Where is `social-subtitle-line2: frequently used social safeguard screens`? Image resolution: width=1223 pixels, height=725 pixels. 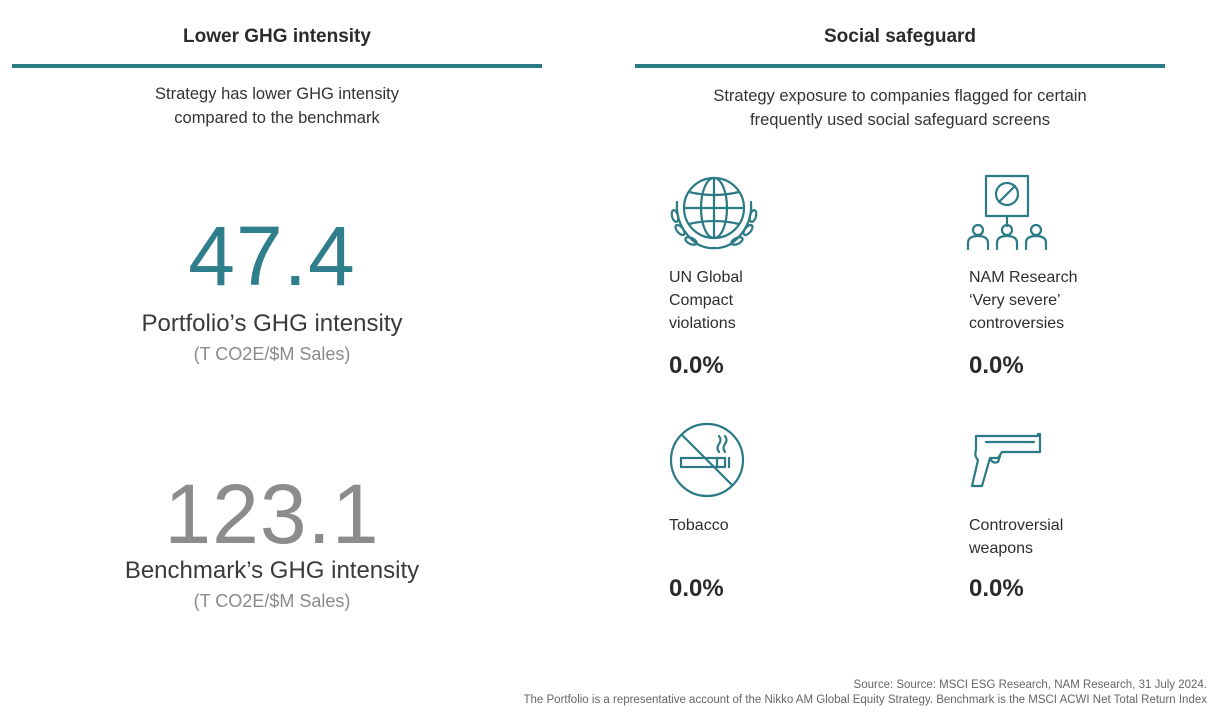
social-subtitle-line2: frequently used social safeguard screens is located at coordinates (900, 120).